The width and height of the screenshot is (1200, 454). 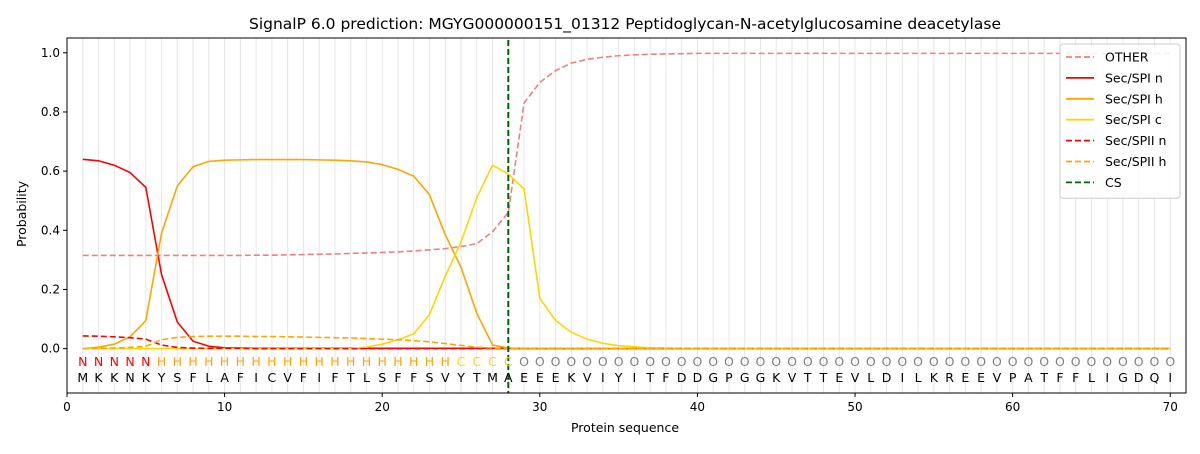 What do you see at coordinates (145, 361) in the screenshot?
I see `region-label: N` at bounding box center [145, 361].